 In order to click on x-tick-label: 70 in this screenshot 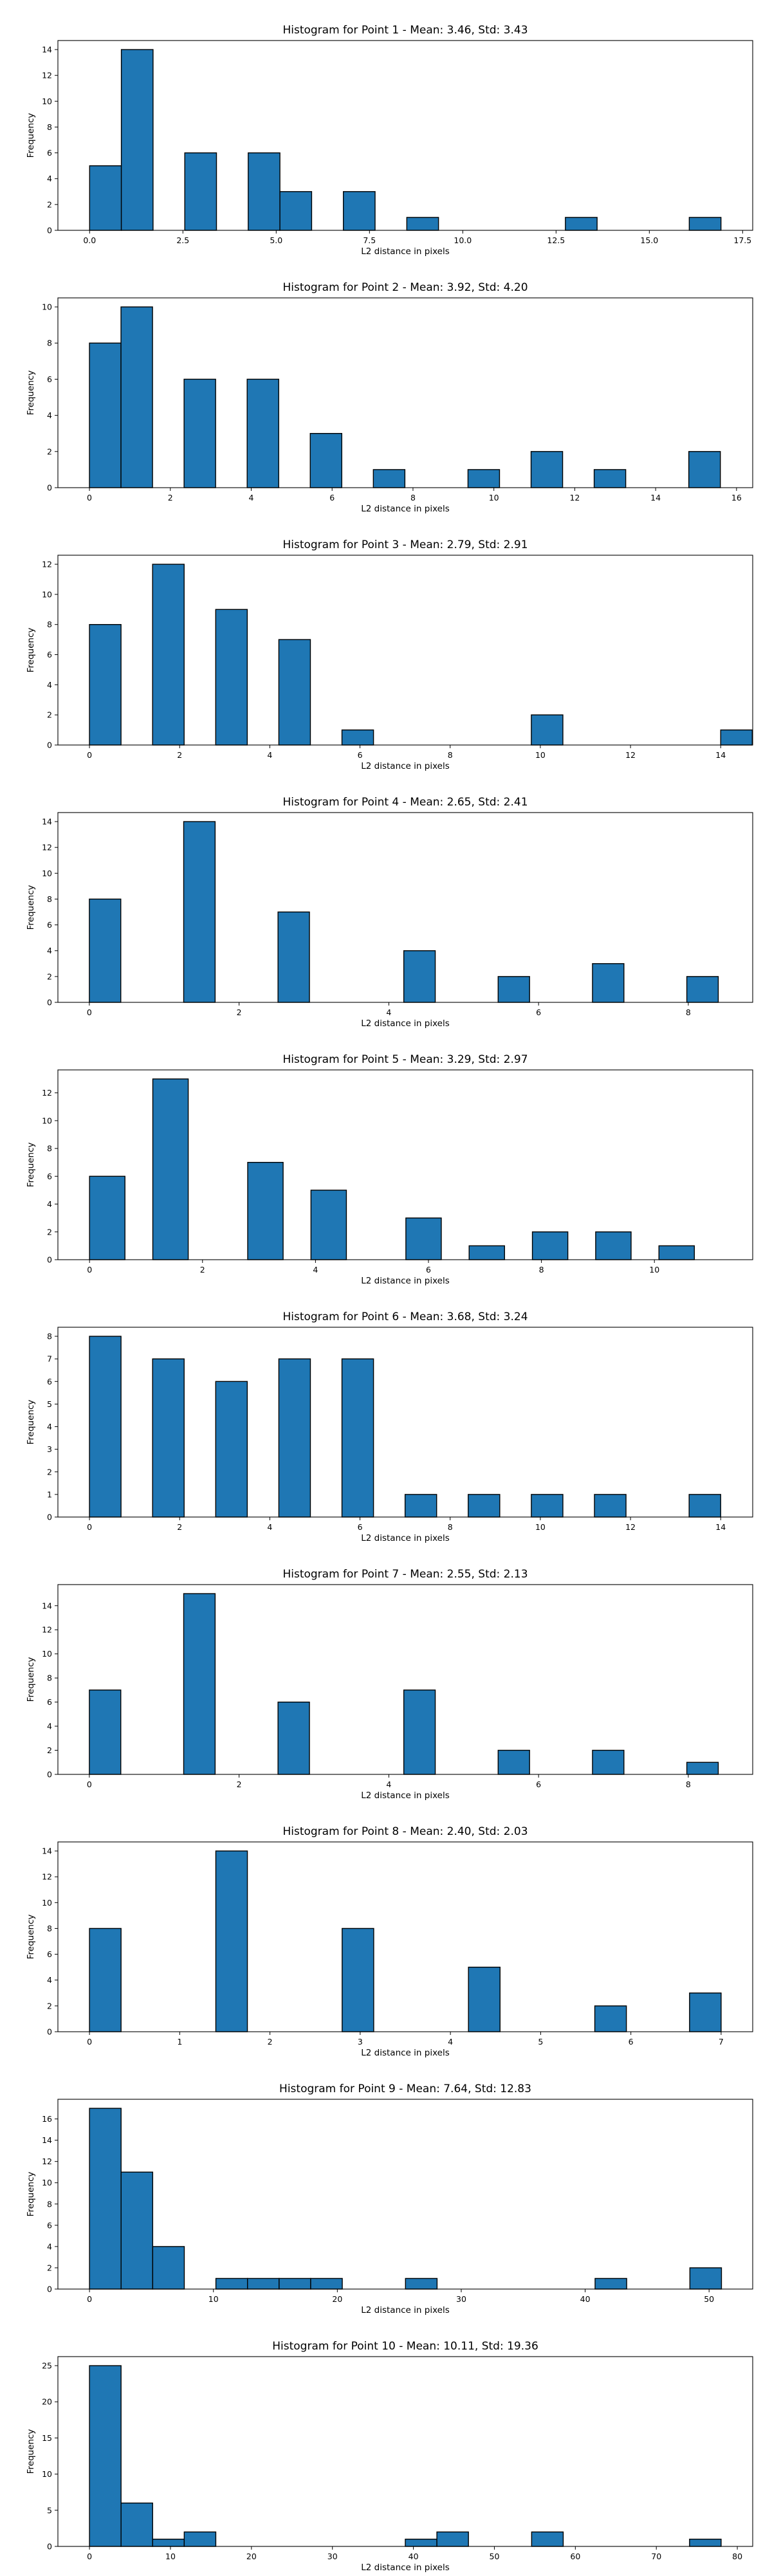, I will do `click(656, 2556)`.